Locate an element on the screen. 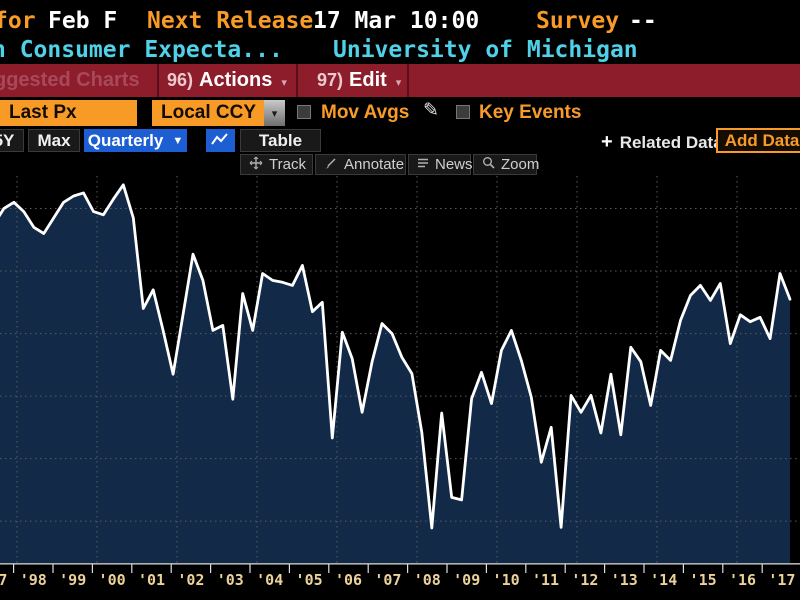 This screenshot has height=600, width=800. menu-bar: ggested Charts 96) Actions ▾ 97) Edit ▾ is located at coordinates (400, 80).